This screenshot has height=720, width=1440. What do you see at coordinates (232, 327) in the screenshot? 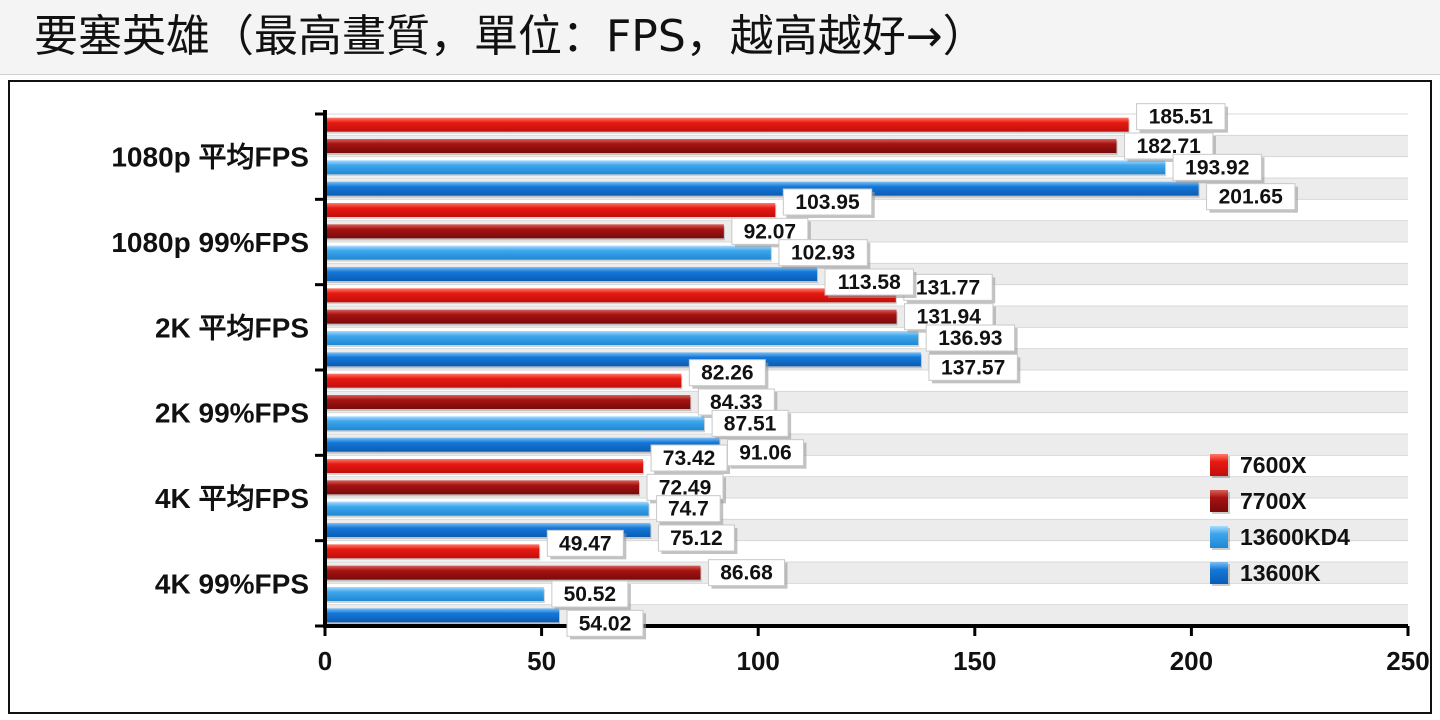
I see `category-label: 2K 平均FPS` at bounding box center [232, 327].